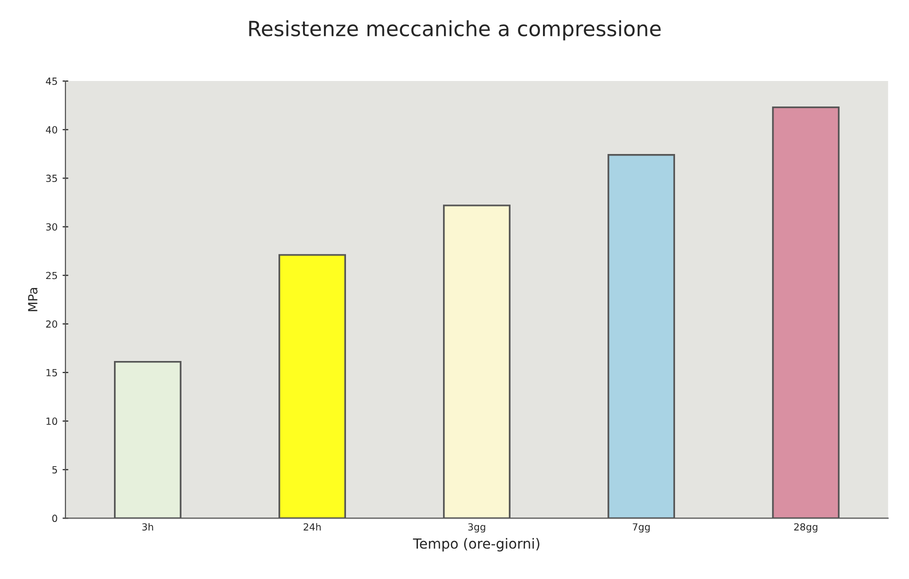 The image size is (909, 579). Describe the element at coordinates (51, 81) in the screenshot. I see `y-tick-label: 45` at that location.